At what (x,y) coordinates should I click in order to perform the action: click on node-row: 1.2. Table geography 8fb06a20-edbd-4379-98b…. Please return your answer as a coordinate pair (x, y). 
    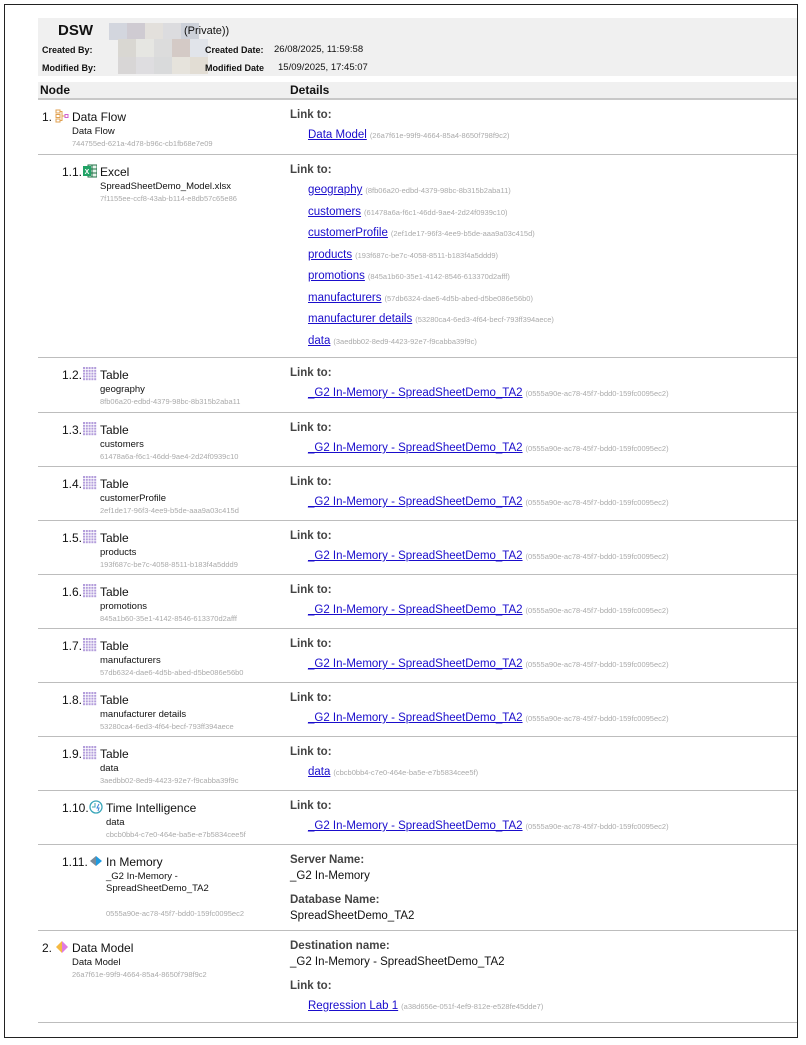
    Looking at the image, I should click on (417, 385).